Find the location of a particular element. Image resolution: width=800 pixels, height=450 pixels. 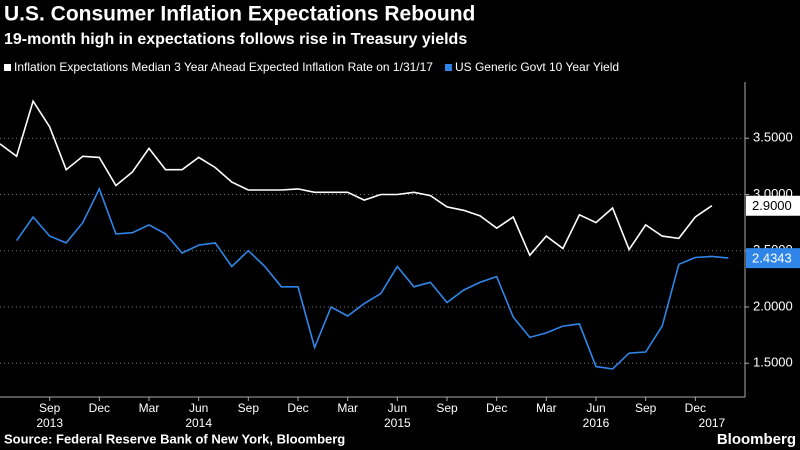

y-tick-label: 3.5000 is located at coordinates (773, 137).